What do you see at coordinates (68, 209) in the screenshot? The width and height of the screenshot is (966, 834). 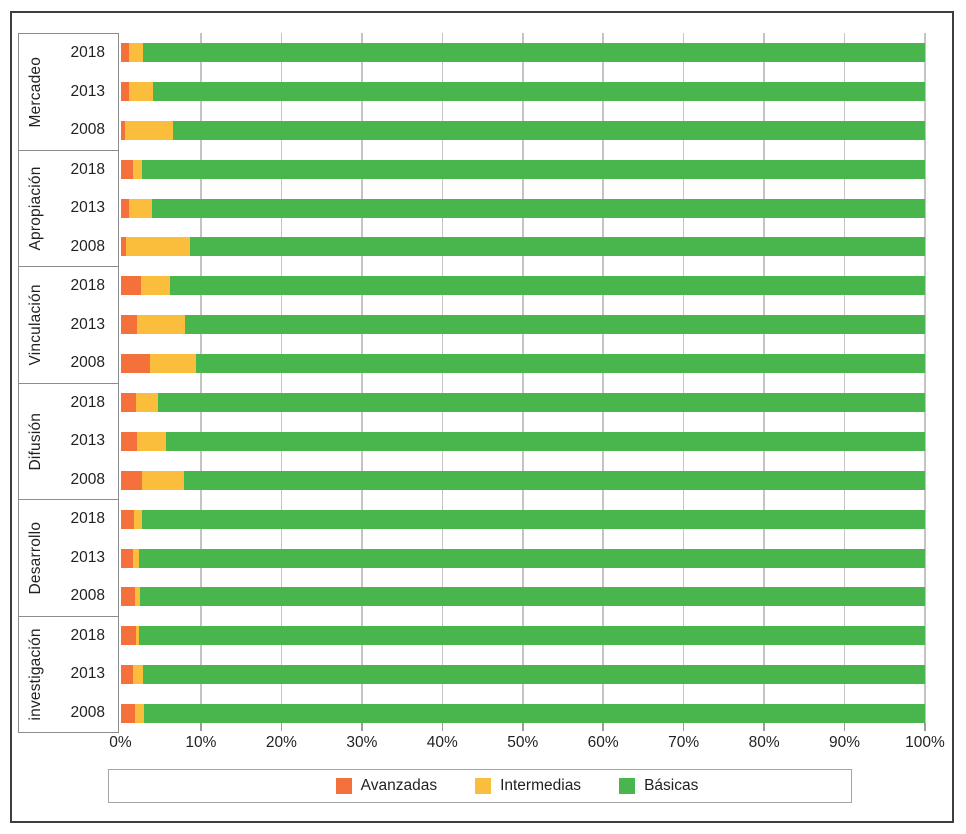 I see `group-box-Apropiación: Apropiación 2018 2013 2008` at bounding box center [68, 209].